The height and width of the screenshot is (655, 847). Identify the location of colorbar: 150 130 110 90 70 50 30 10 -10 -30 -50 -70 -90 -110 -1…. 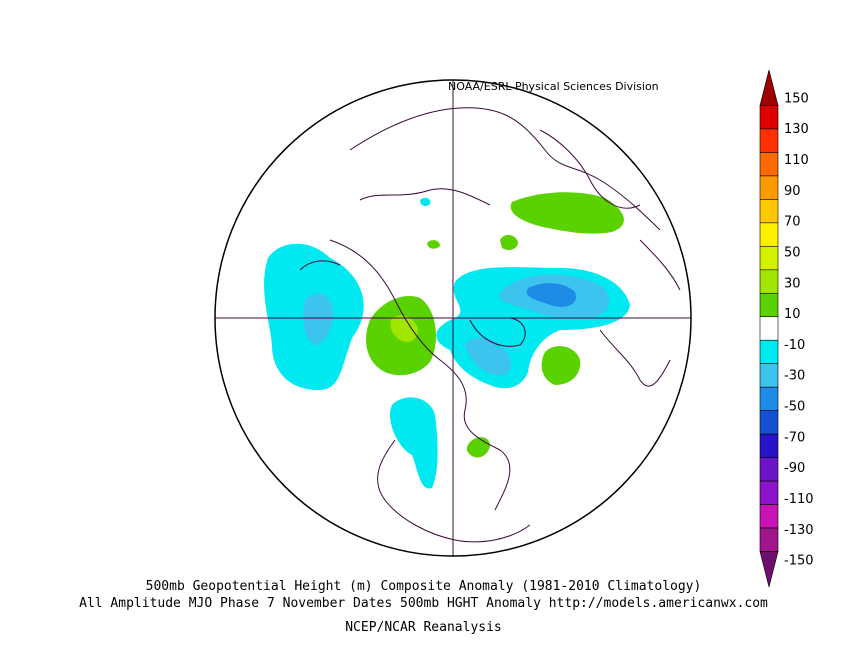
(786, 328).